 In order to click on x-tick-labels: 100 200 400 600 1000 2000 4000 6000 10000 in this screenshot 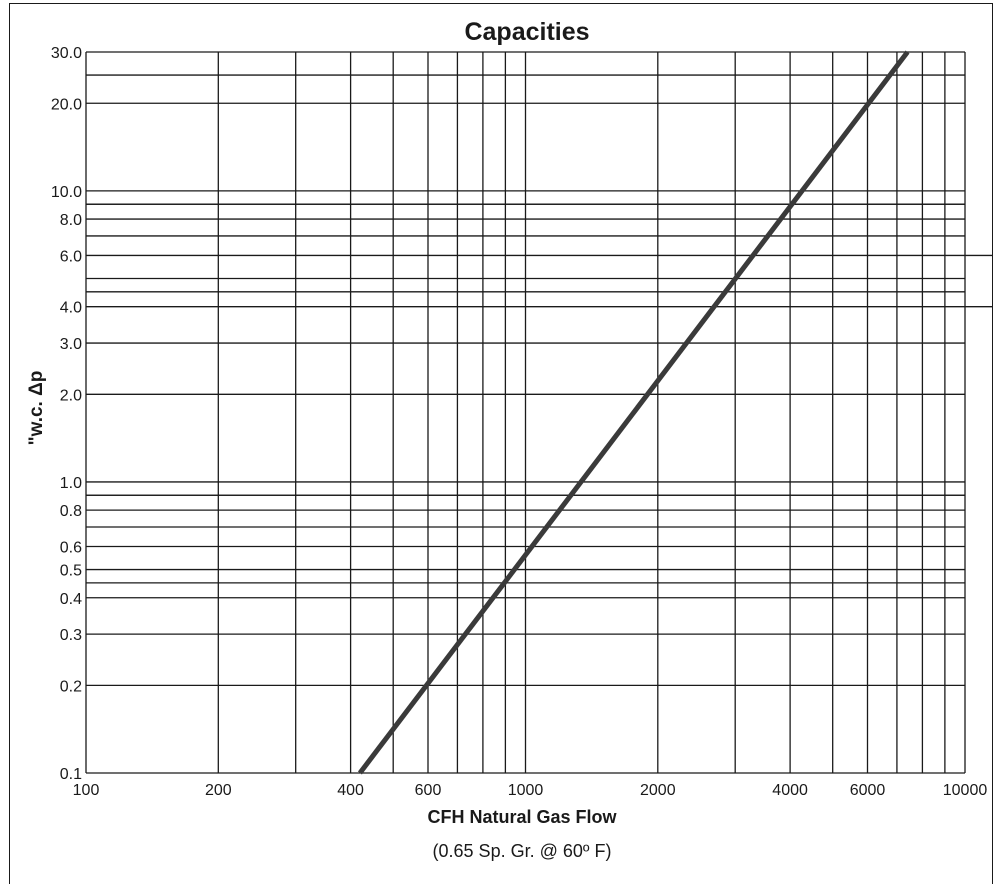, I will do `click(530, 790)`.